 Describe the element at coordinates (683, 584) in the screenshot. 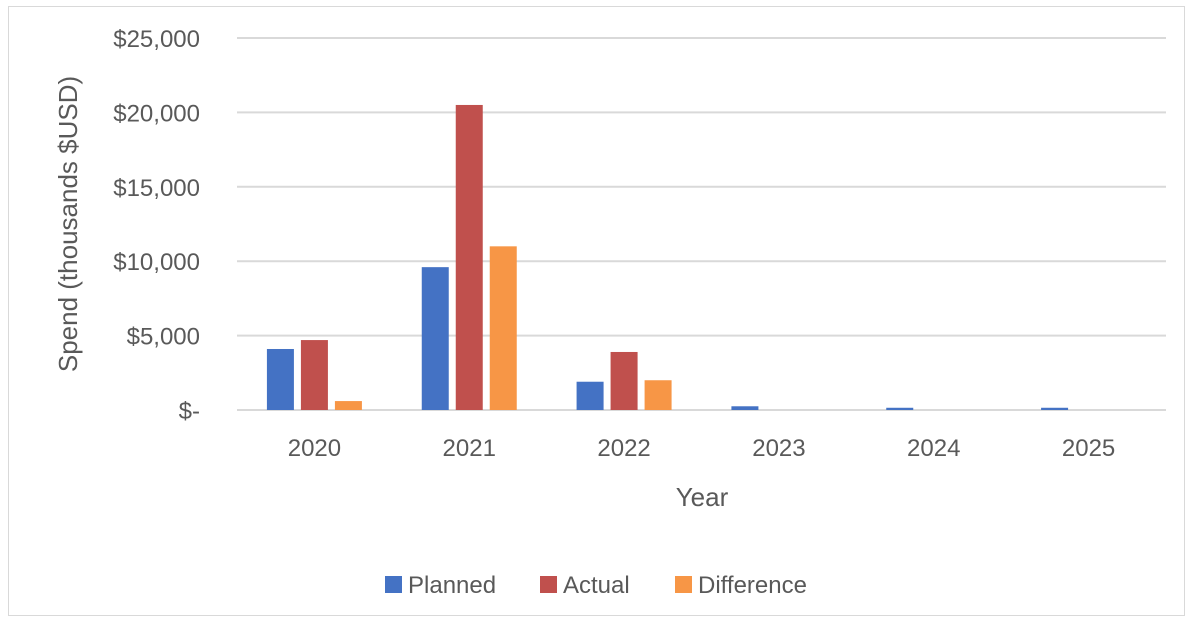

I see `legend-swatch-difference` at that location.